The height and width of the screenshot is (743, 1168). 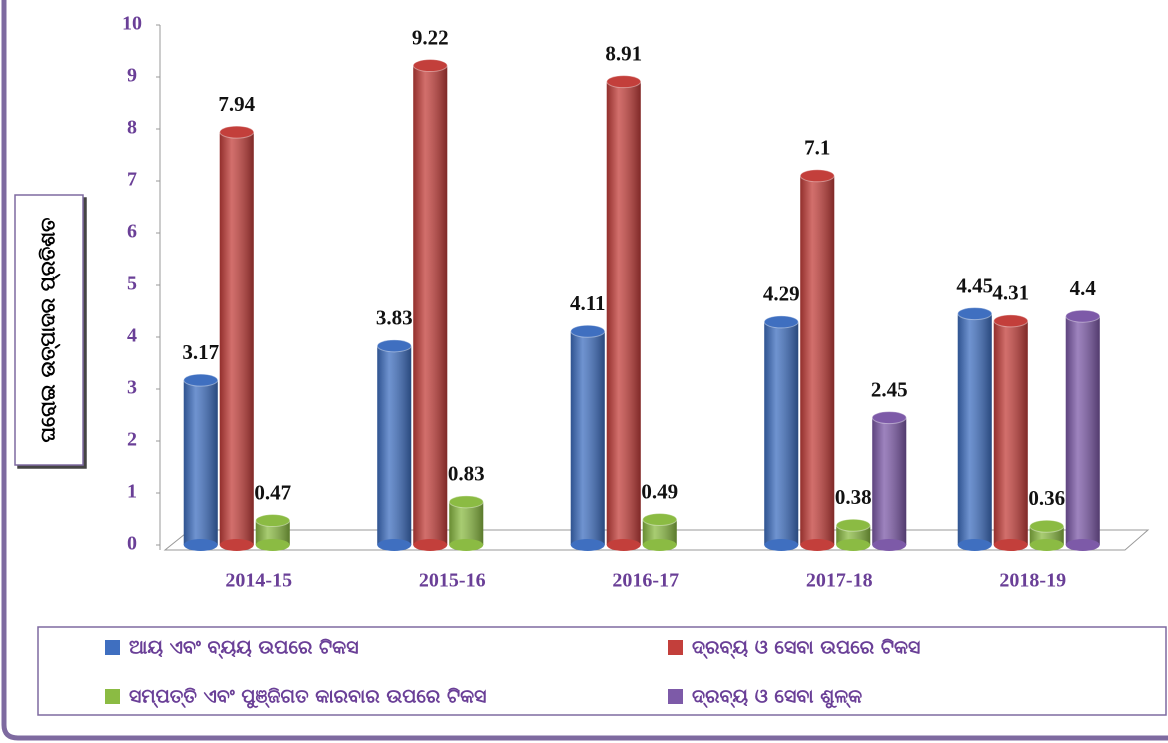 What do you see at coordinates (430, 37) in the screenshot?
I see `value-label: 9.22` at bounding box center [430, 37].